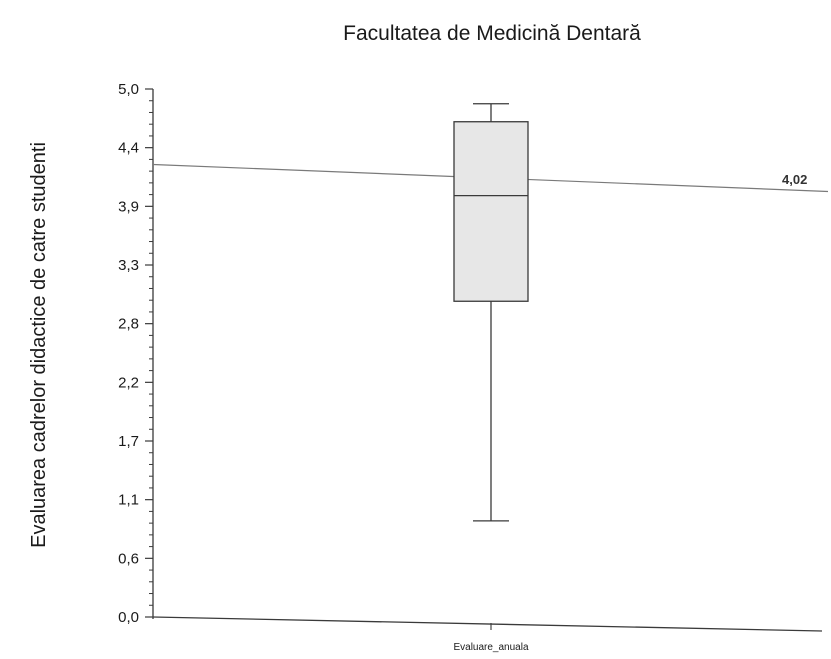 The height and width of the screenshot is (659, 831). Describe the element at coordinates (491, 211) in the screenshot. I see `iqr-box` at that location.